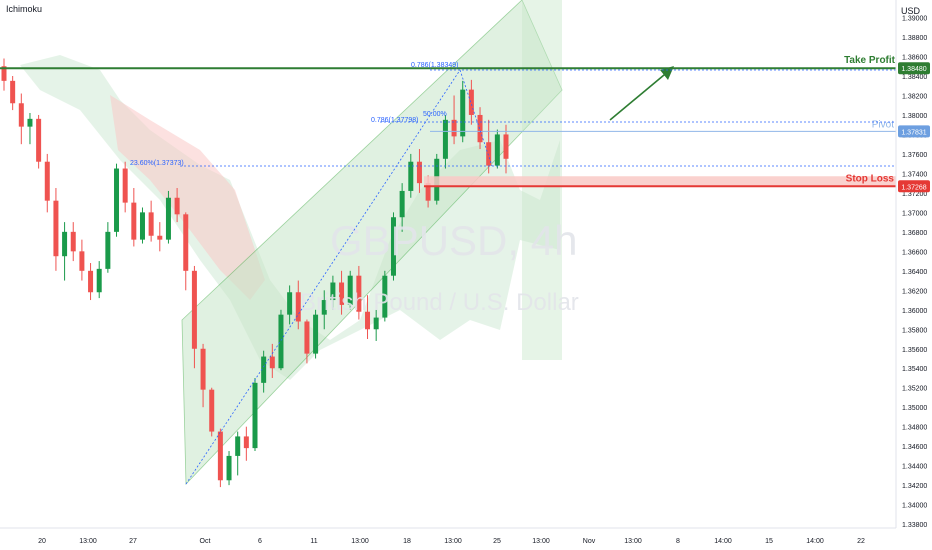  What do you see at coordinates (157, 163) in the screenshot?
I see `fib-236-label: 23.60%(1.37373)` at bounding box center [157, 163].